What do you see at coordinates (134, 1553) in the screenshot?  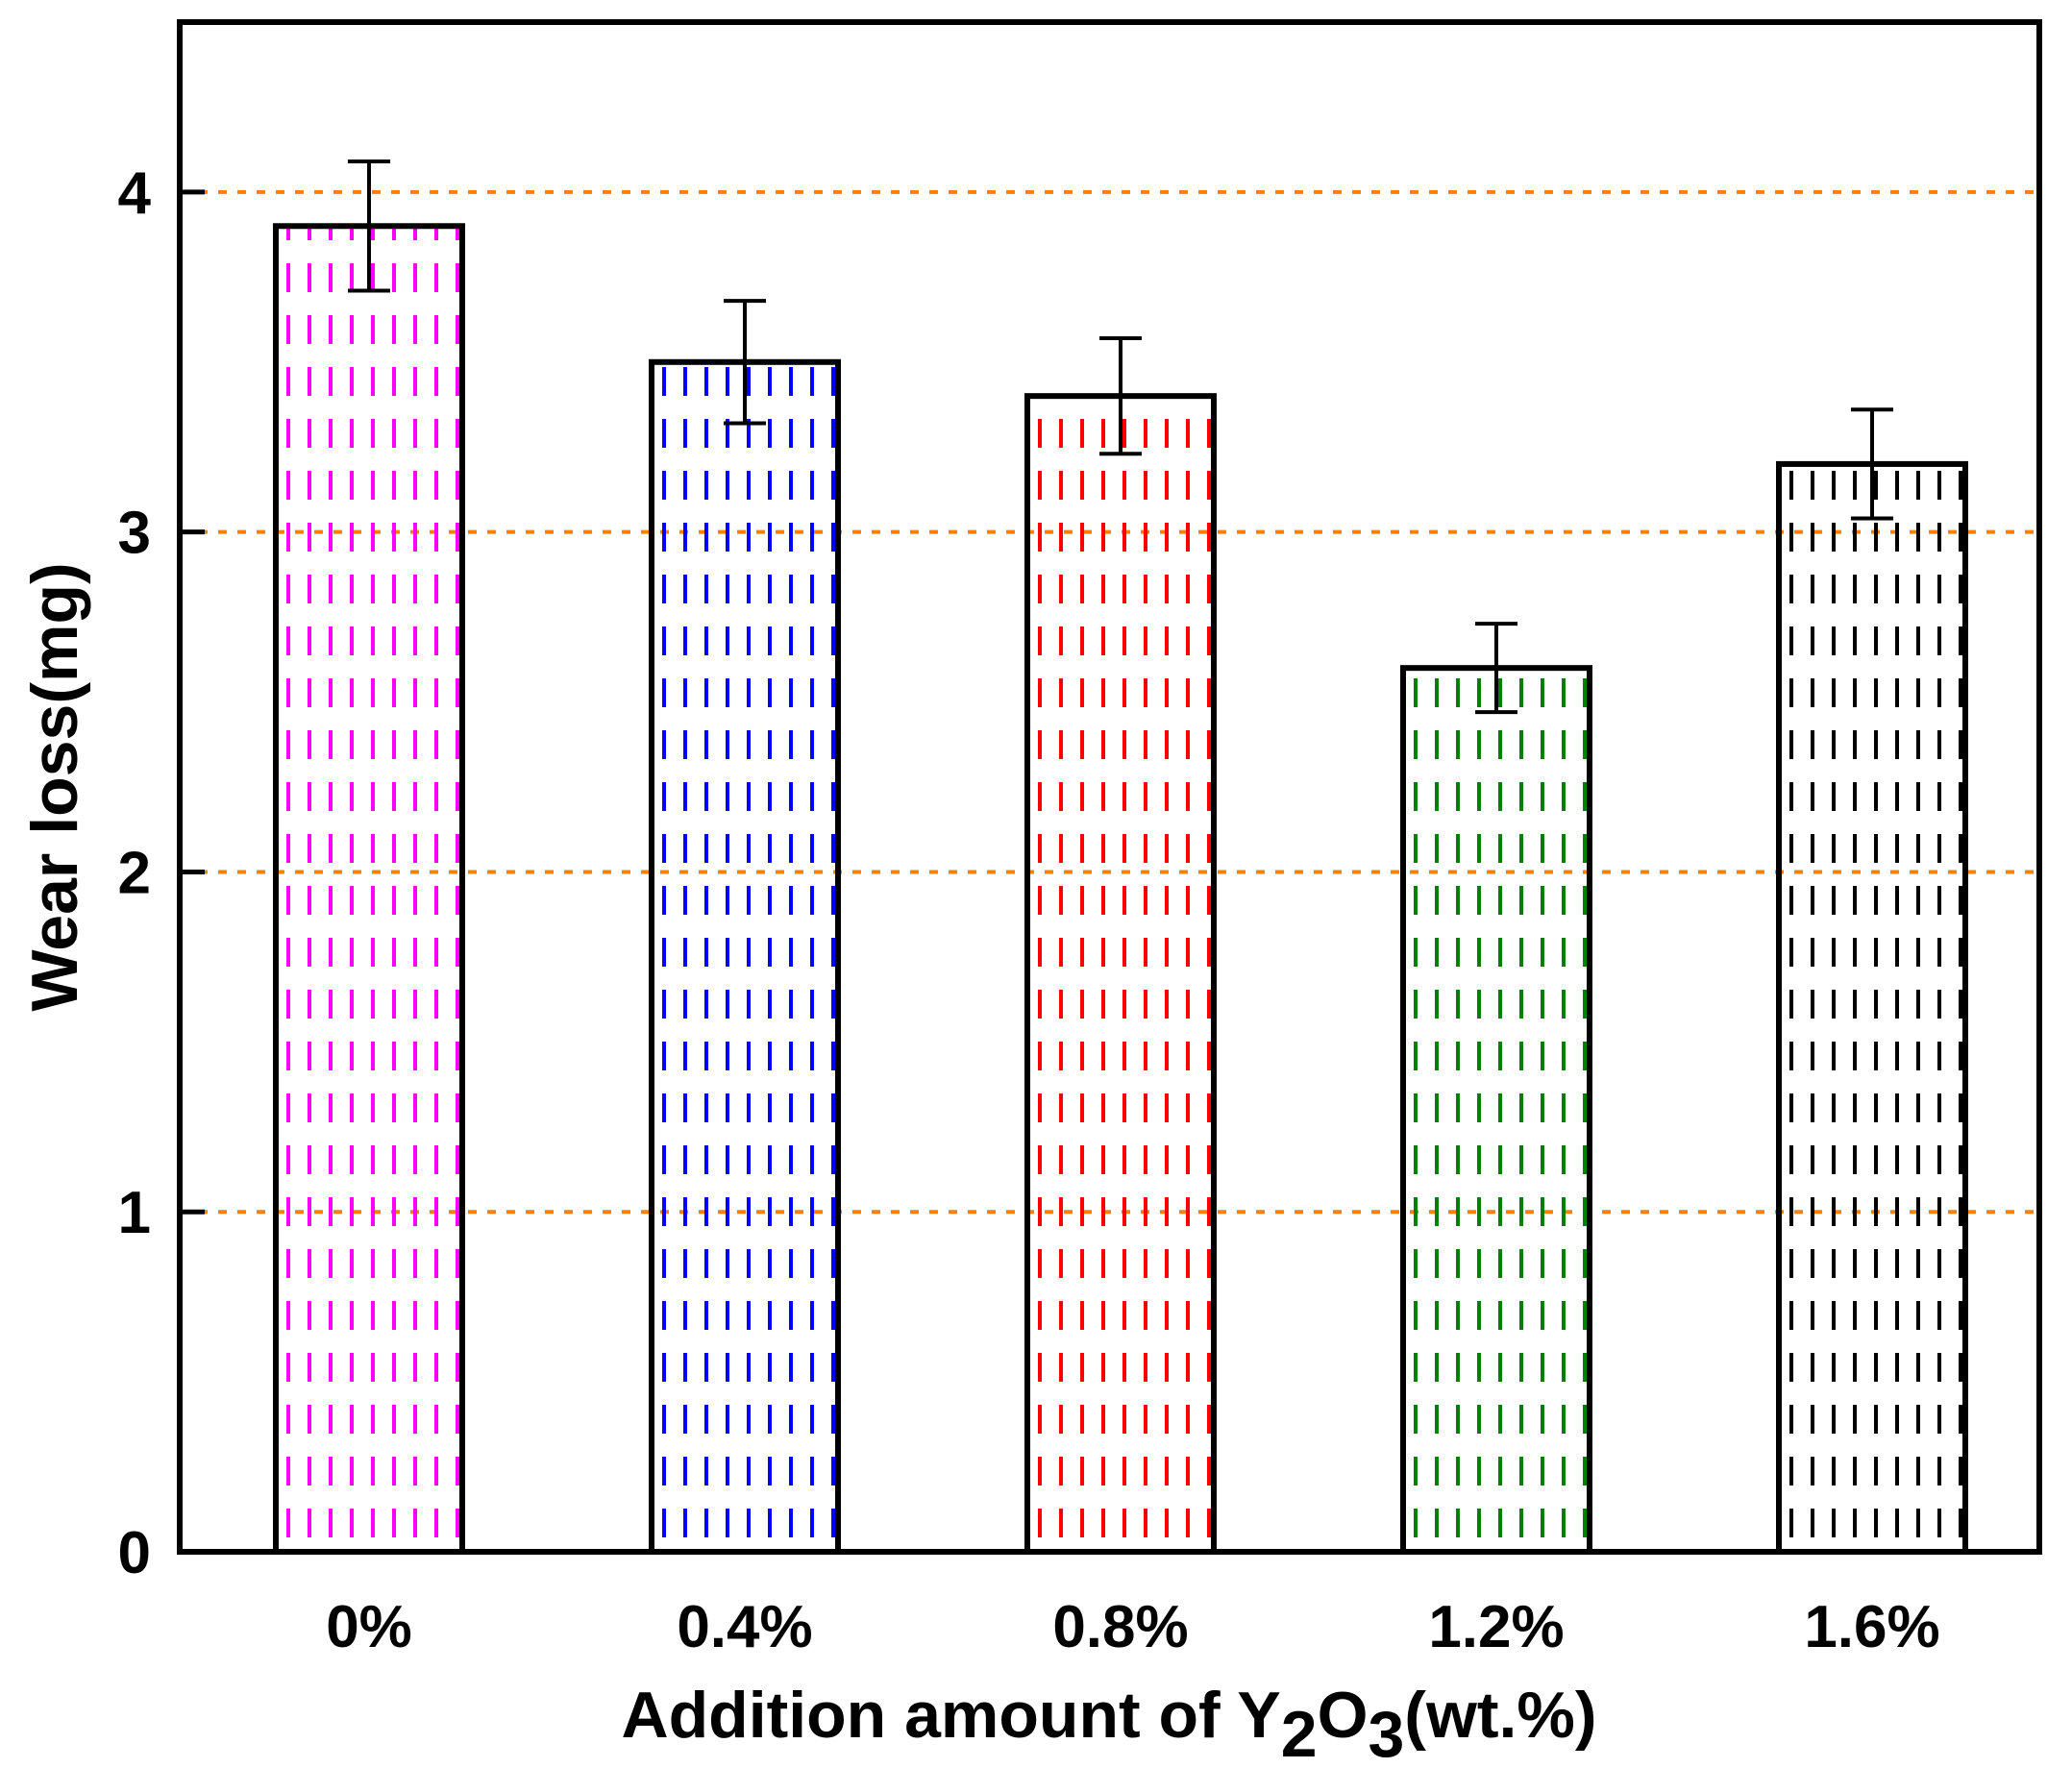 I see `y-tick-label: 0` at bounding box center [134, 1553].